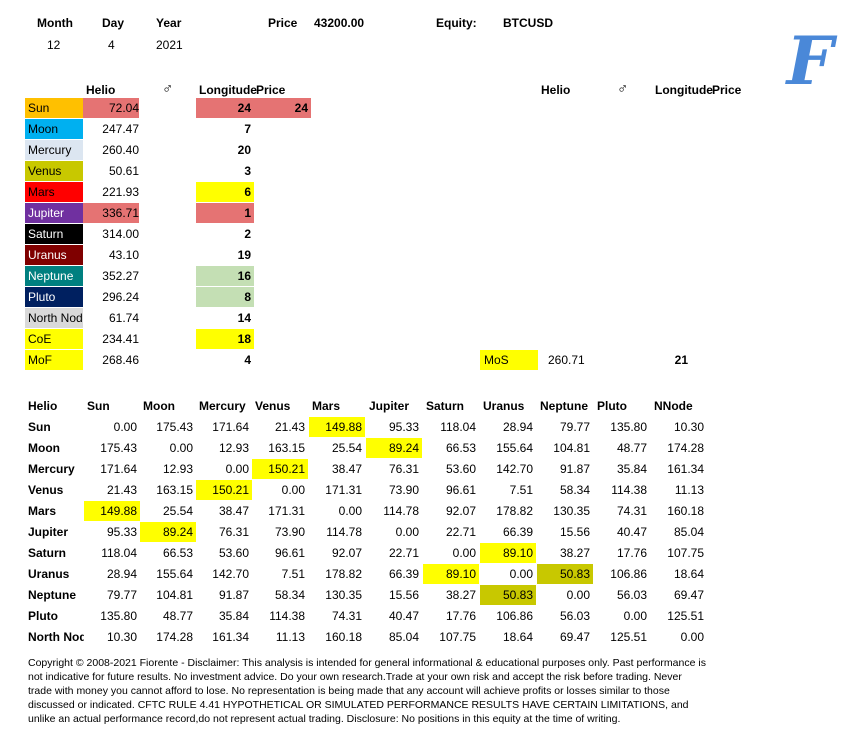  What do you see at coordinates (339, 23) in the screenshot?
I see `price-value: 43200.00` at bounding box center [339, 23].